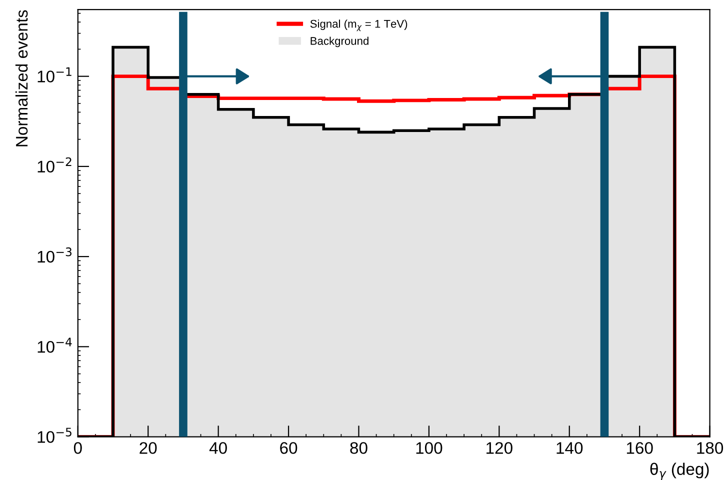 The width and height of the screenshot is (728, 480). What do you see at coordinates (55, 74) in the screenshot?
I see `y-tick-label: 10$^{−1}$` at bounding box center [55, 74].